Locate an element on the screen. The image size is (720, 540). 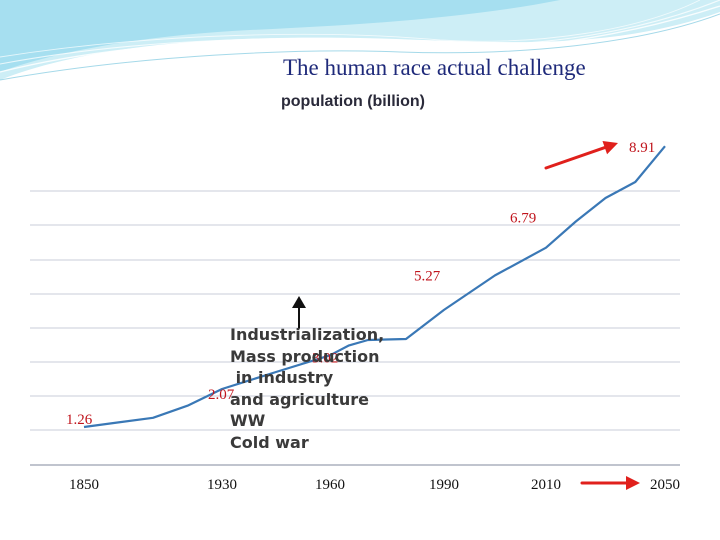
annotation-line: and agriculture is located at coordinates (299, 399).